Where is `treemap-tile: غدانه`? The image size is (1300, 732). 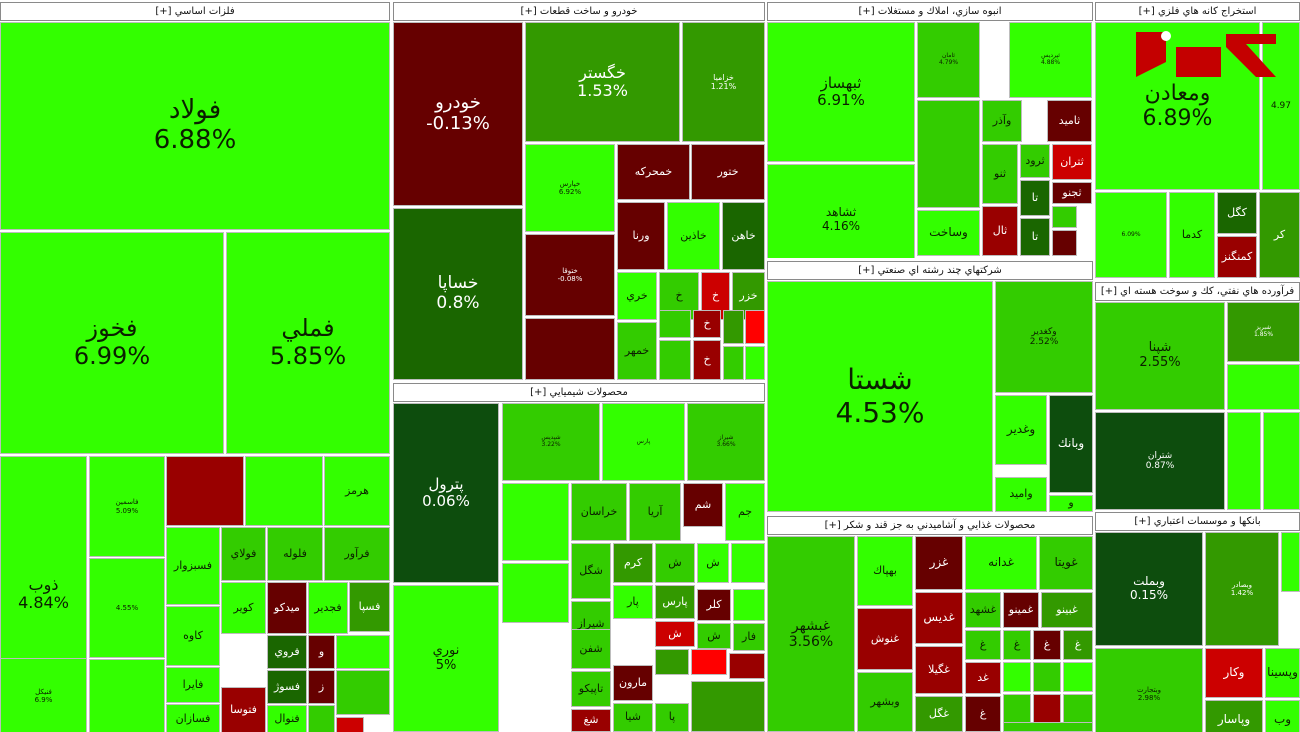 treemap-tile: غدانه is located at coordinates (1001, 563).